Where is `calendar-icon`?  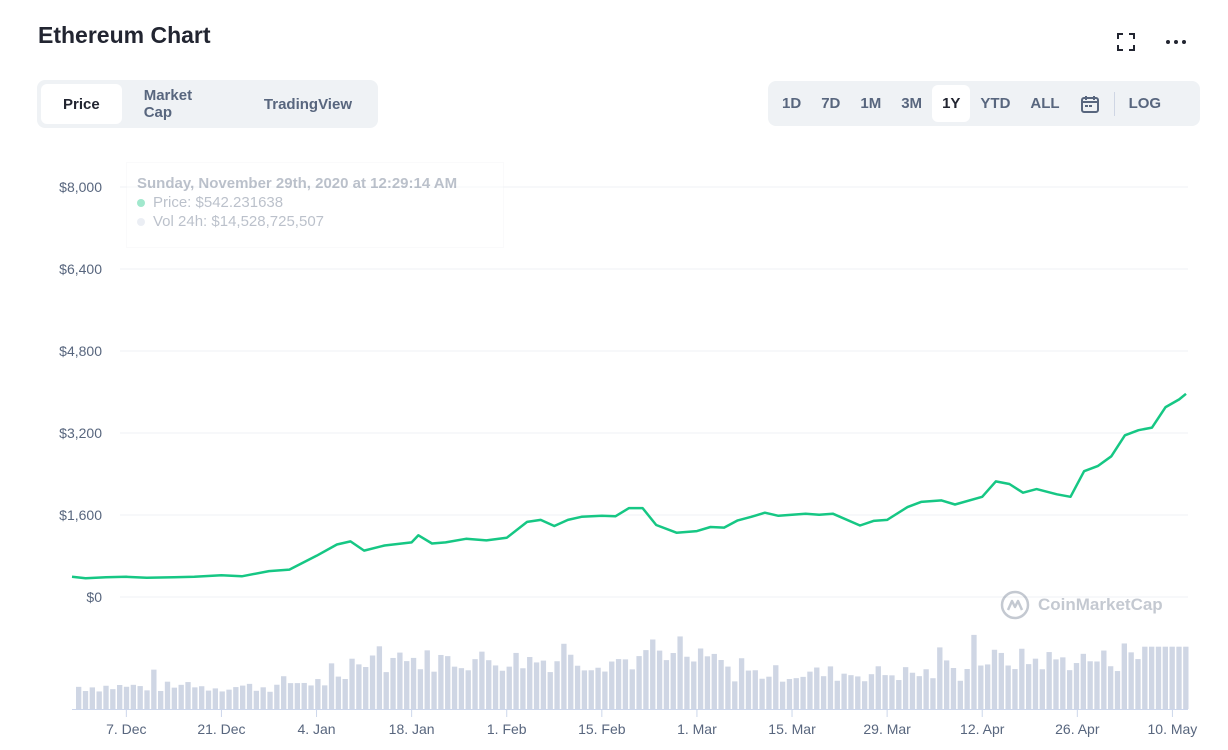
calendar-icon is located at coordinates (1089, 104).